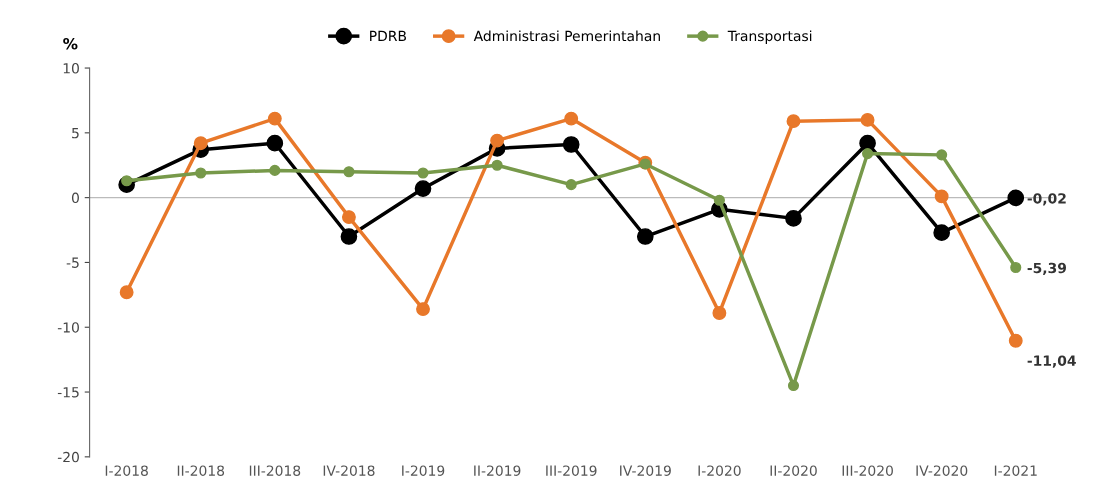 The image size is (1120, 486). Describe the element at coordinates (275, 470) in the screenshot. I see `x-tick-label: III-2018` at that location.